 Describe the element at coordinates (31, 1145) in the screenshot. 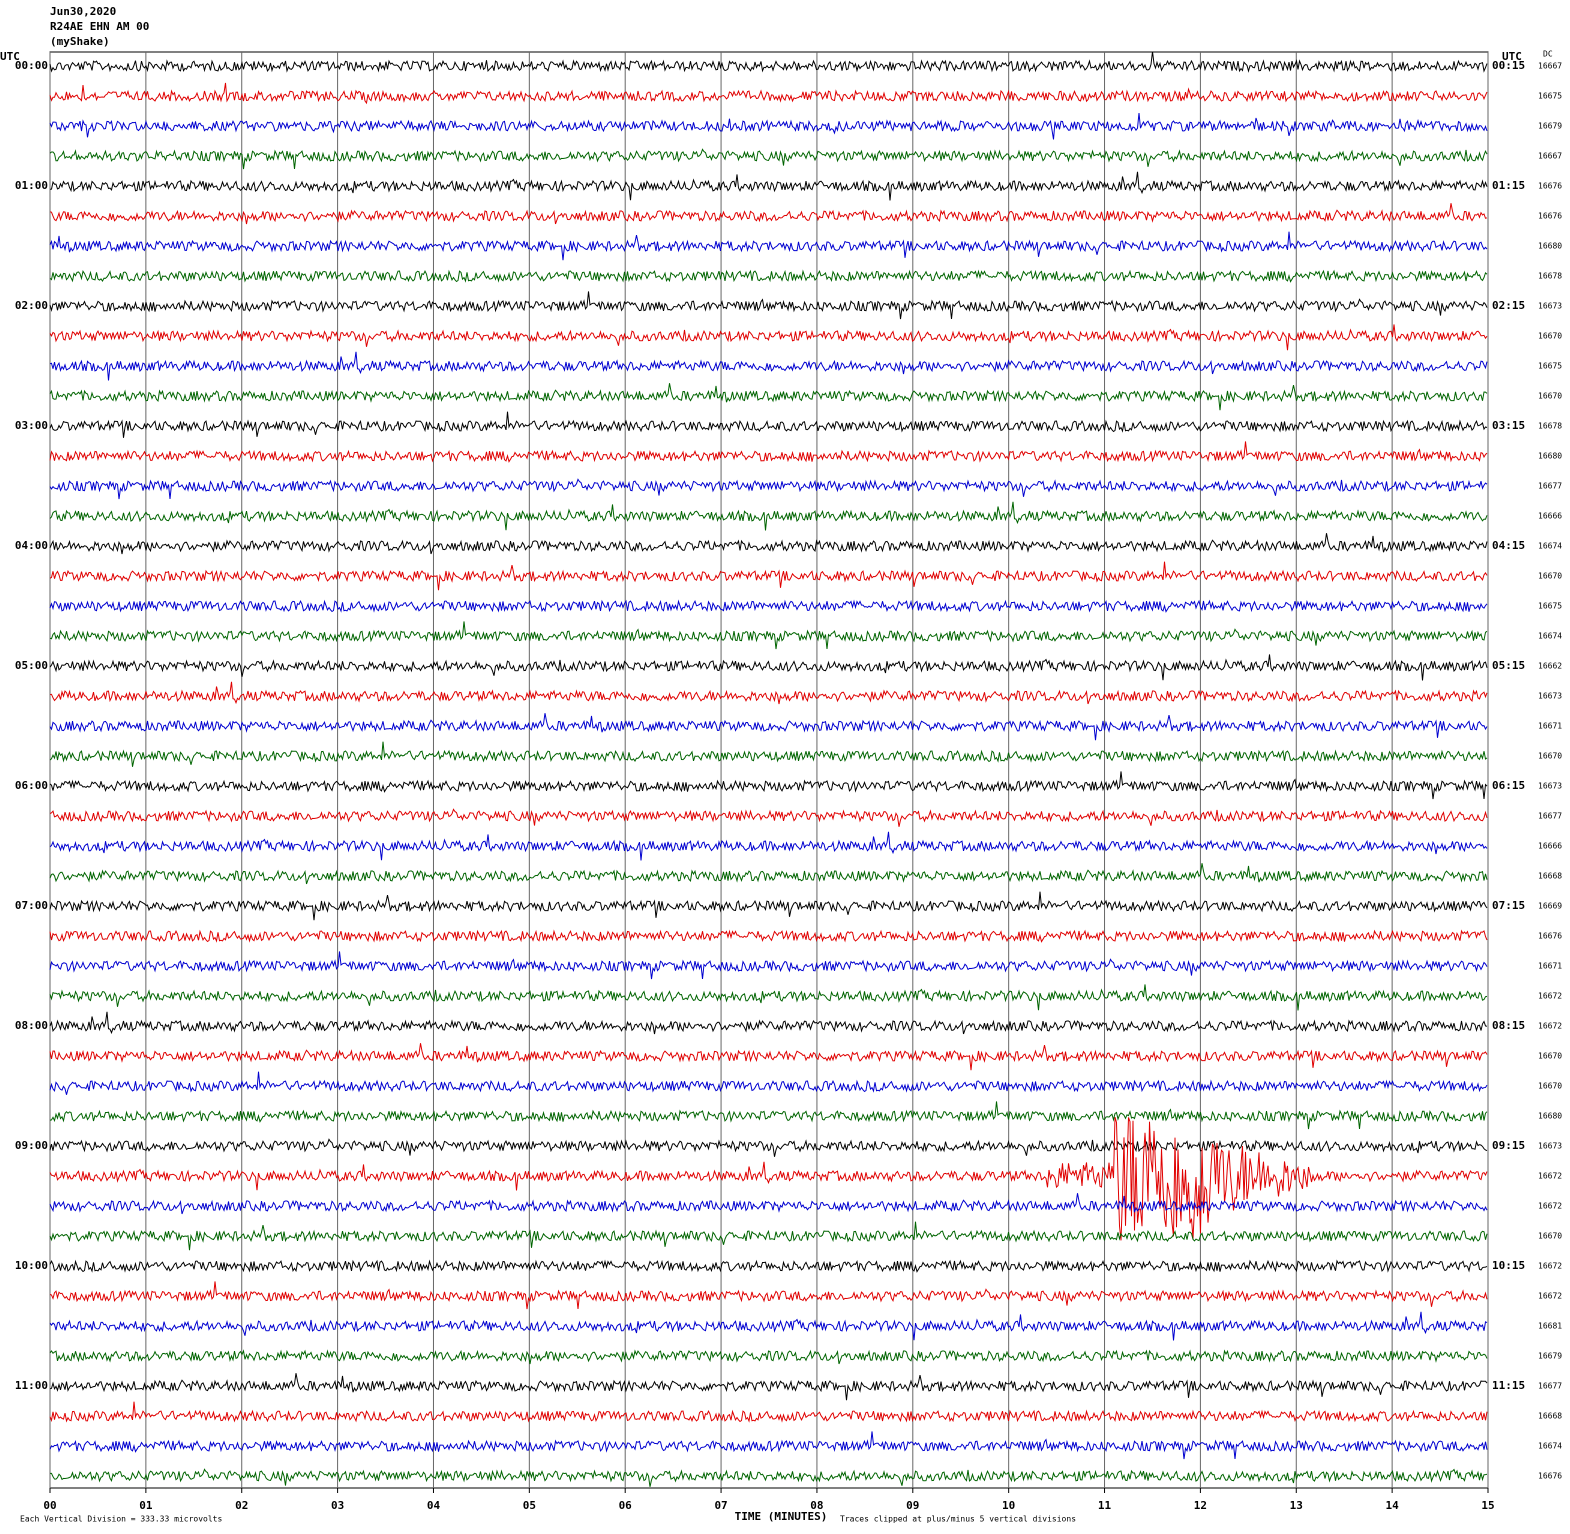

I see `left-time-label: 09:00` at that location.